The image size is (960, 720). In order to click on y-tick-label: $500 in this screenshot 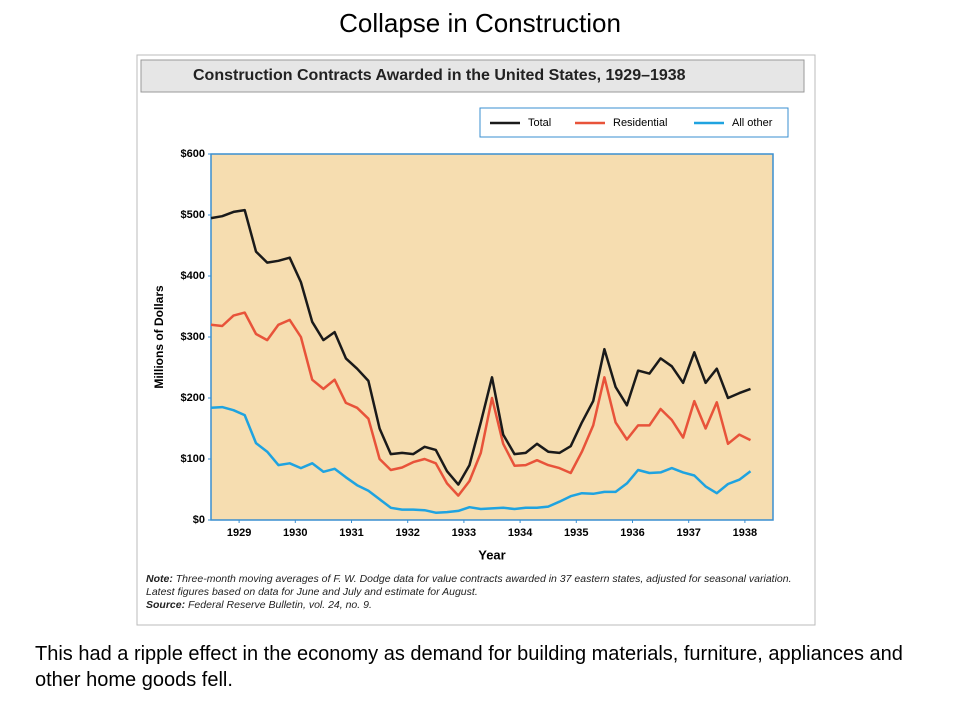, I will do `click(193, 215)`.